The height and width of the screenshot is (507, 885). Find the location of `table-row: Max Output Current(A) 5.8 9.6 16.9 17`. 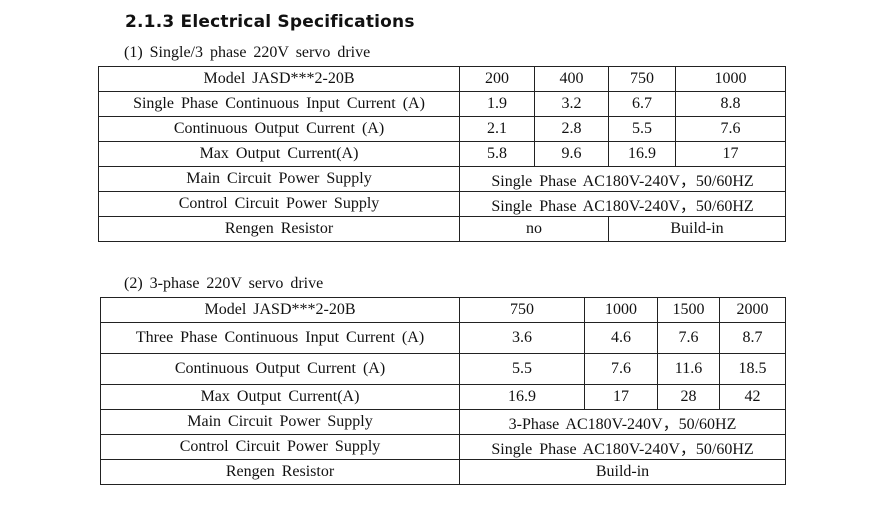

table-row: Max Output Current(A) 5.8 9.6 16.9 17 is located at coordinates (442, 154).